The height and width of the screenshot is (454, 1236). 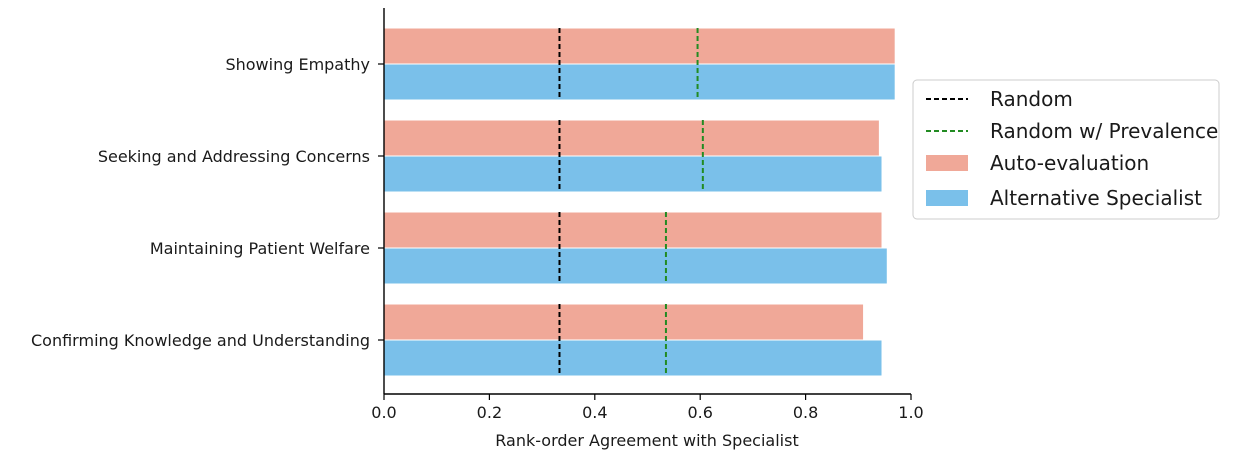 What do you see at coordinates (489, 412) in the screenshot?
I see `x-tick-label: 0.2` at bounding box center [489, 412].